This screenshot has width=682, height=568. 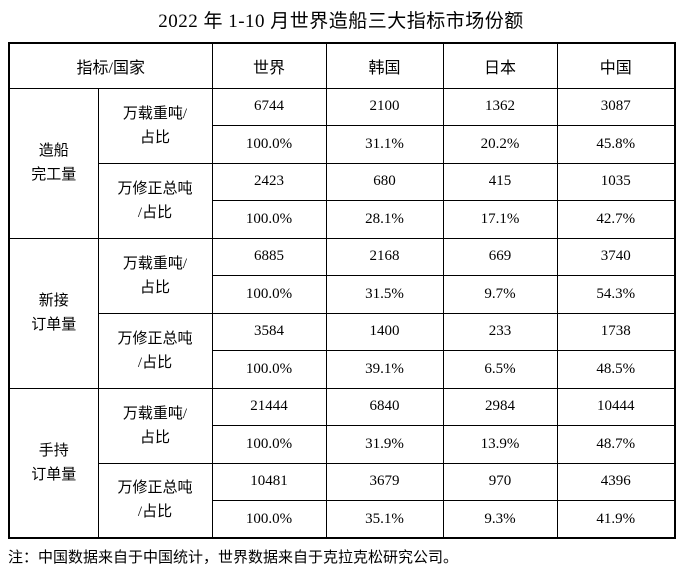 What do you see at coordinates (500, 406) in the screenshot?
I see `value-cell: 2984` at bounding box center [500, 406].